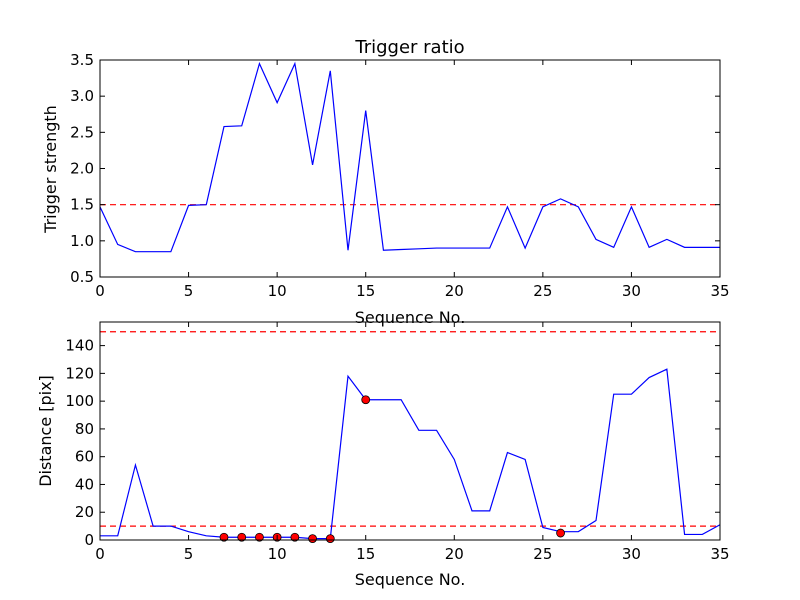 The height and width of the screenshot is (600, 800). Describe the element at coordinates (82, 205) in the screenshot. I see `y-tick-label: 1.5` at that location.